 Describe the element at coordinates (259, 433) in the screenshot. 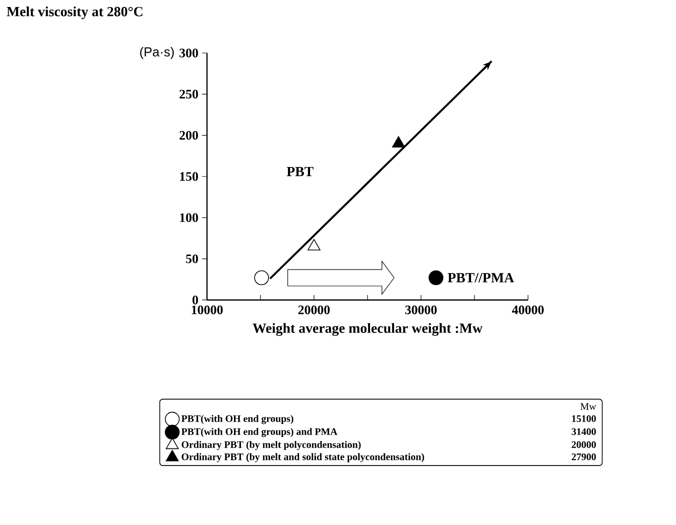

I see `legend-label: PBT(with OH end groups) and PMA` at that location.